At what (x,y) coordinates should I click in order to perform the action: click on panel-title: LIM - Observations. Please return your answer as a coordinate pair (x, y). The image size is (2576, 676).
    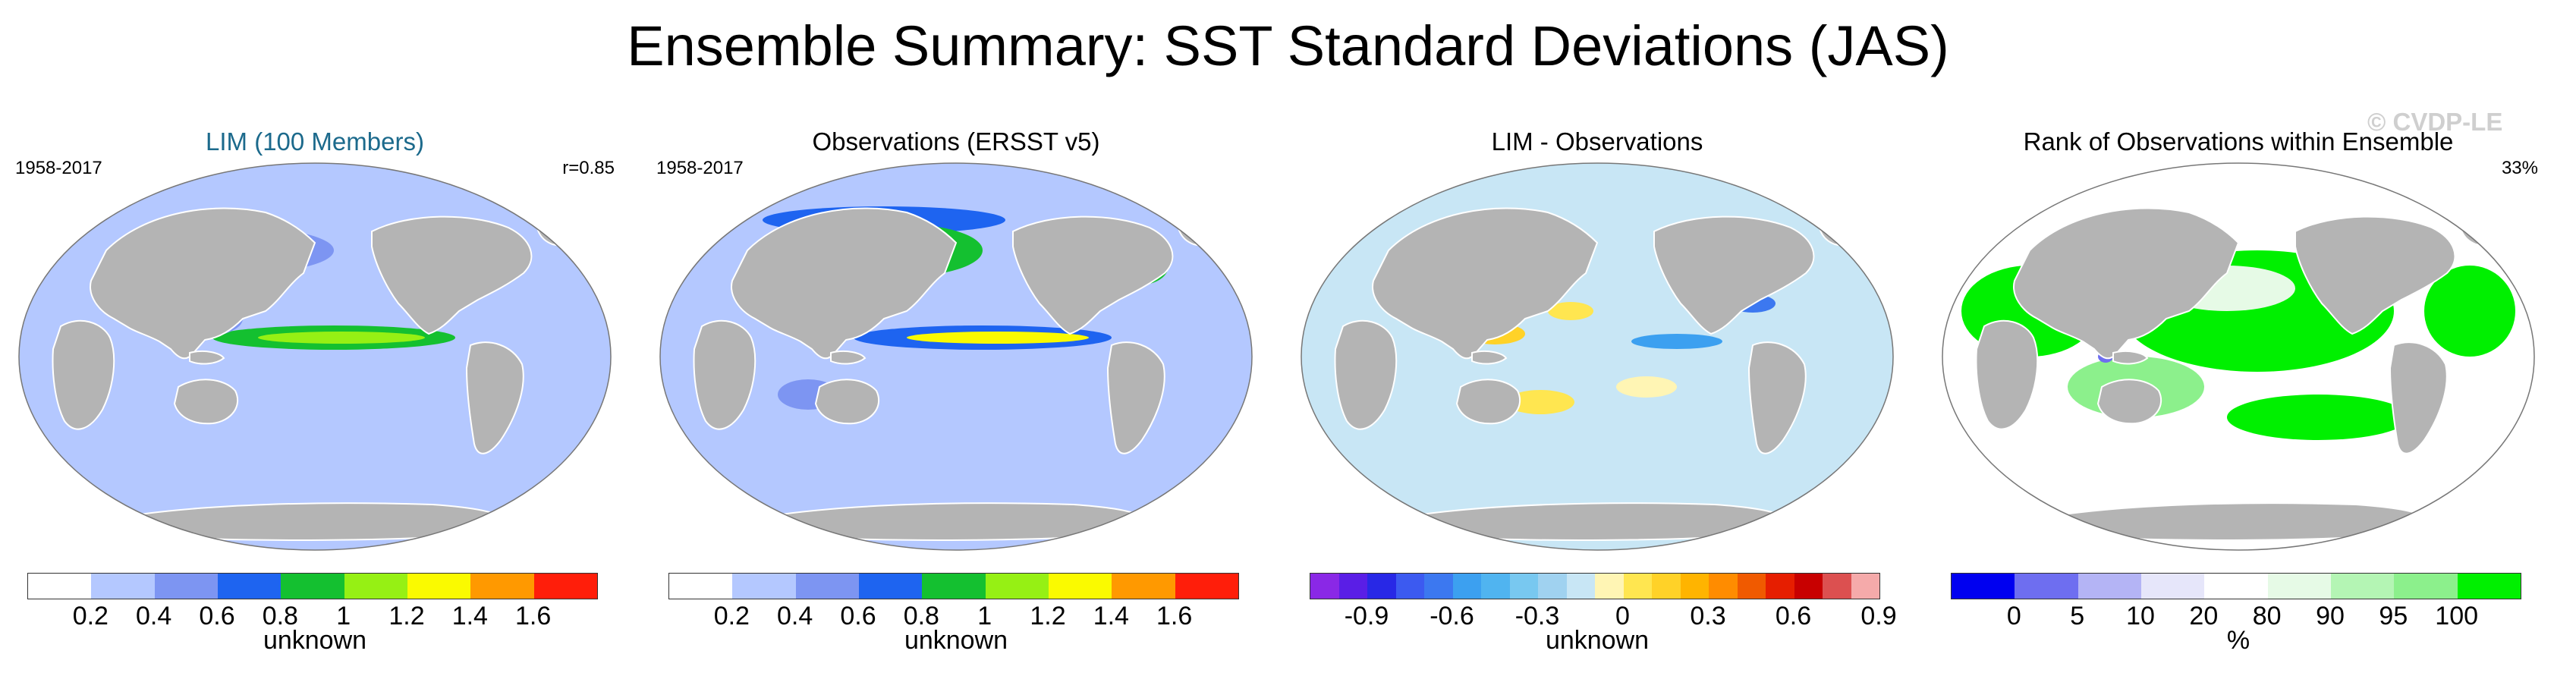
    Looking at the image, I should click on (1597, 141).